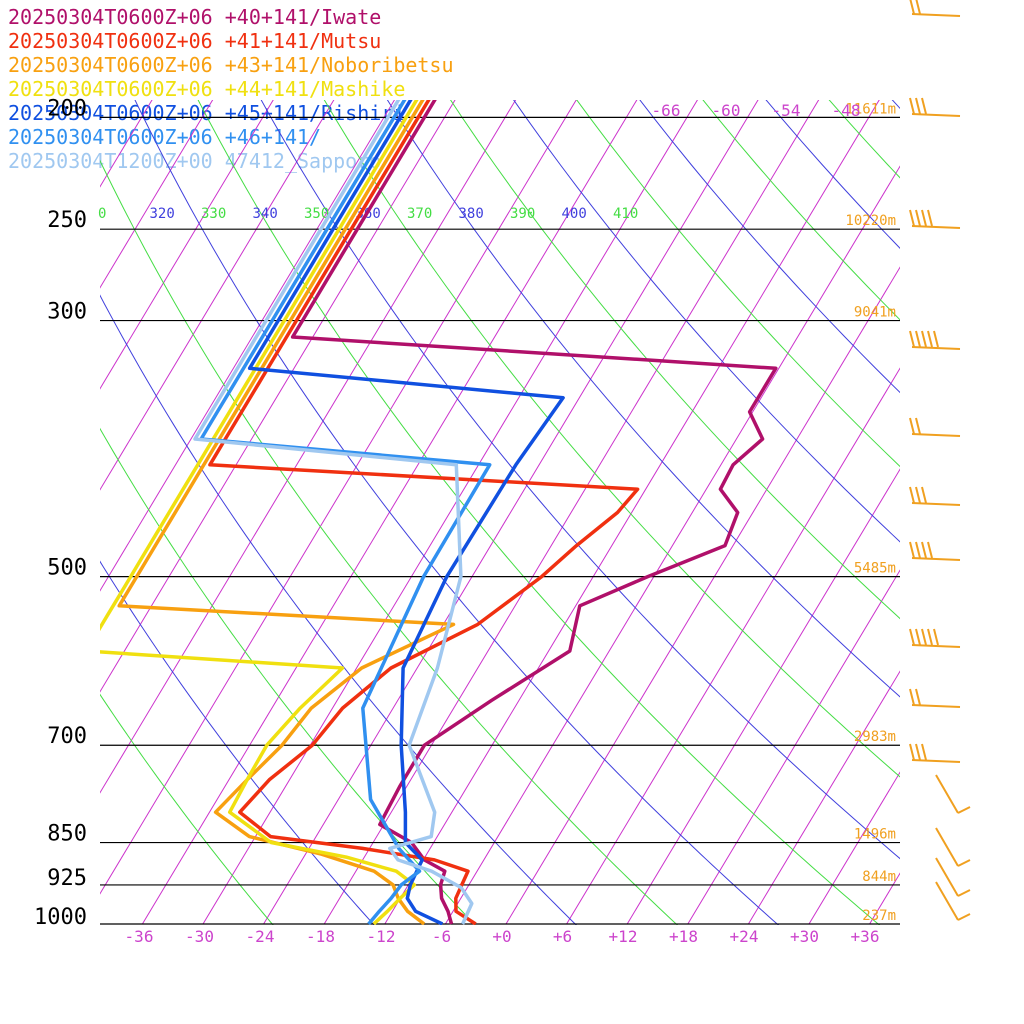 The height and width of the screenshot is (1024, 1024). Describe the element at coordinates (574, 214) in the screenshot. I see `theta-label: 400` at that location.